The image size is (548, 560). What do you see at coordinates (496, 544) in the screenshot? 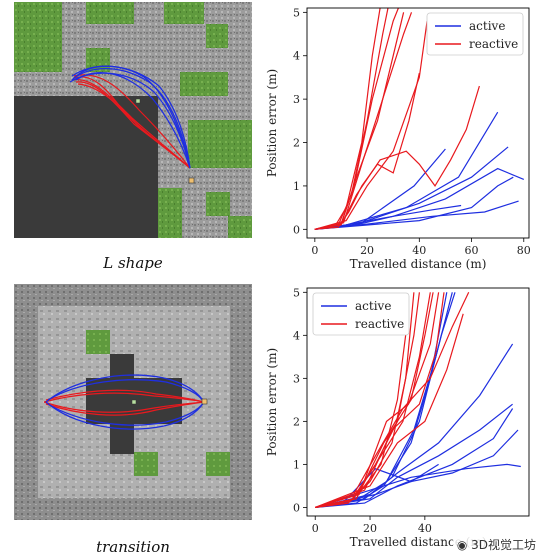
I see `watermark: ◉ 3D视觉工坊` at bounding box center [496, 544].